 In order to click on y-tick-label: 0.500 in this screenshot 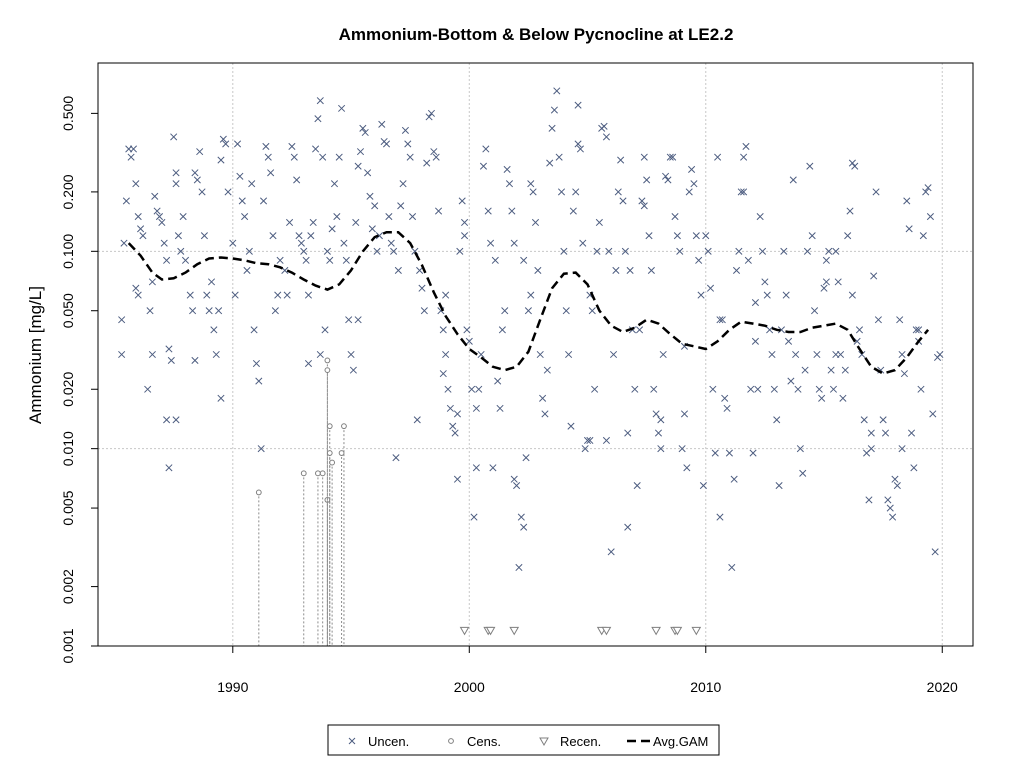, I will do `click(68, 113)`.